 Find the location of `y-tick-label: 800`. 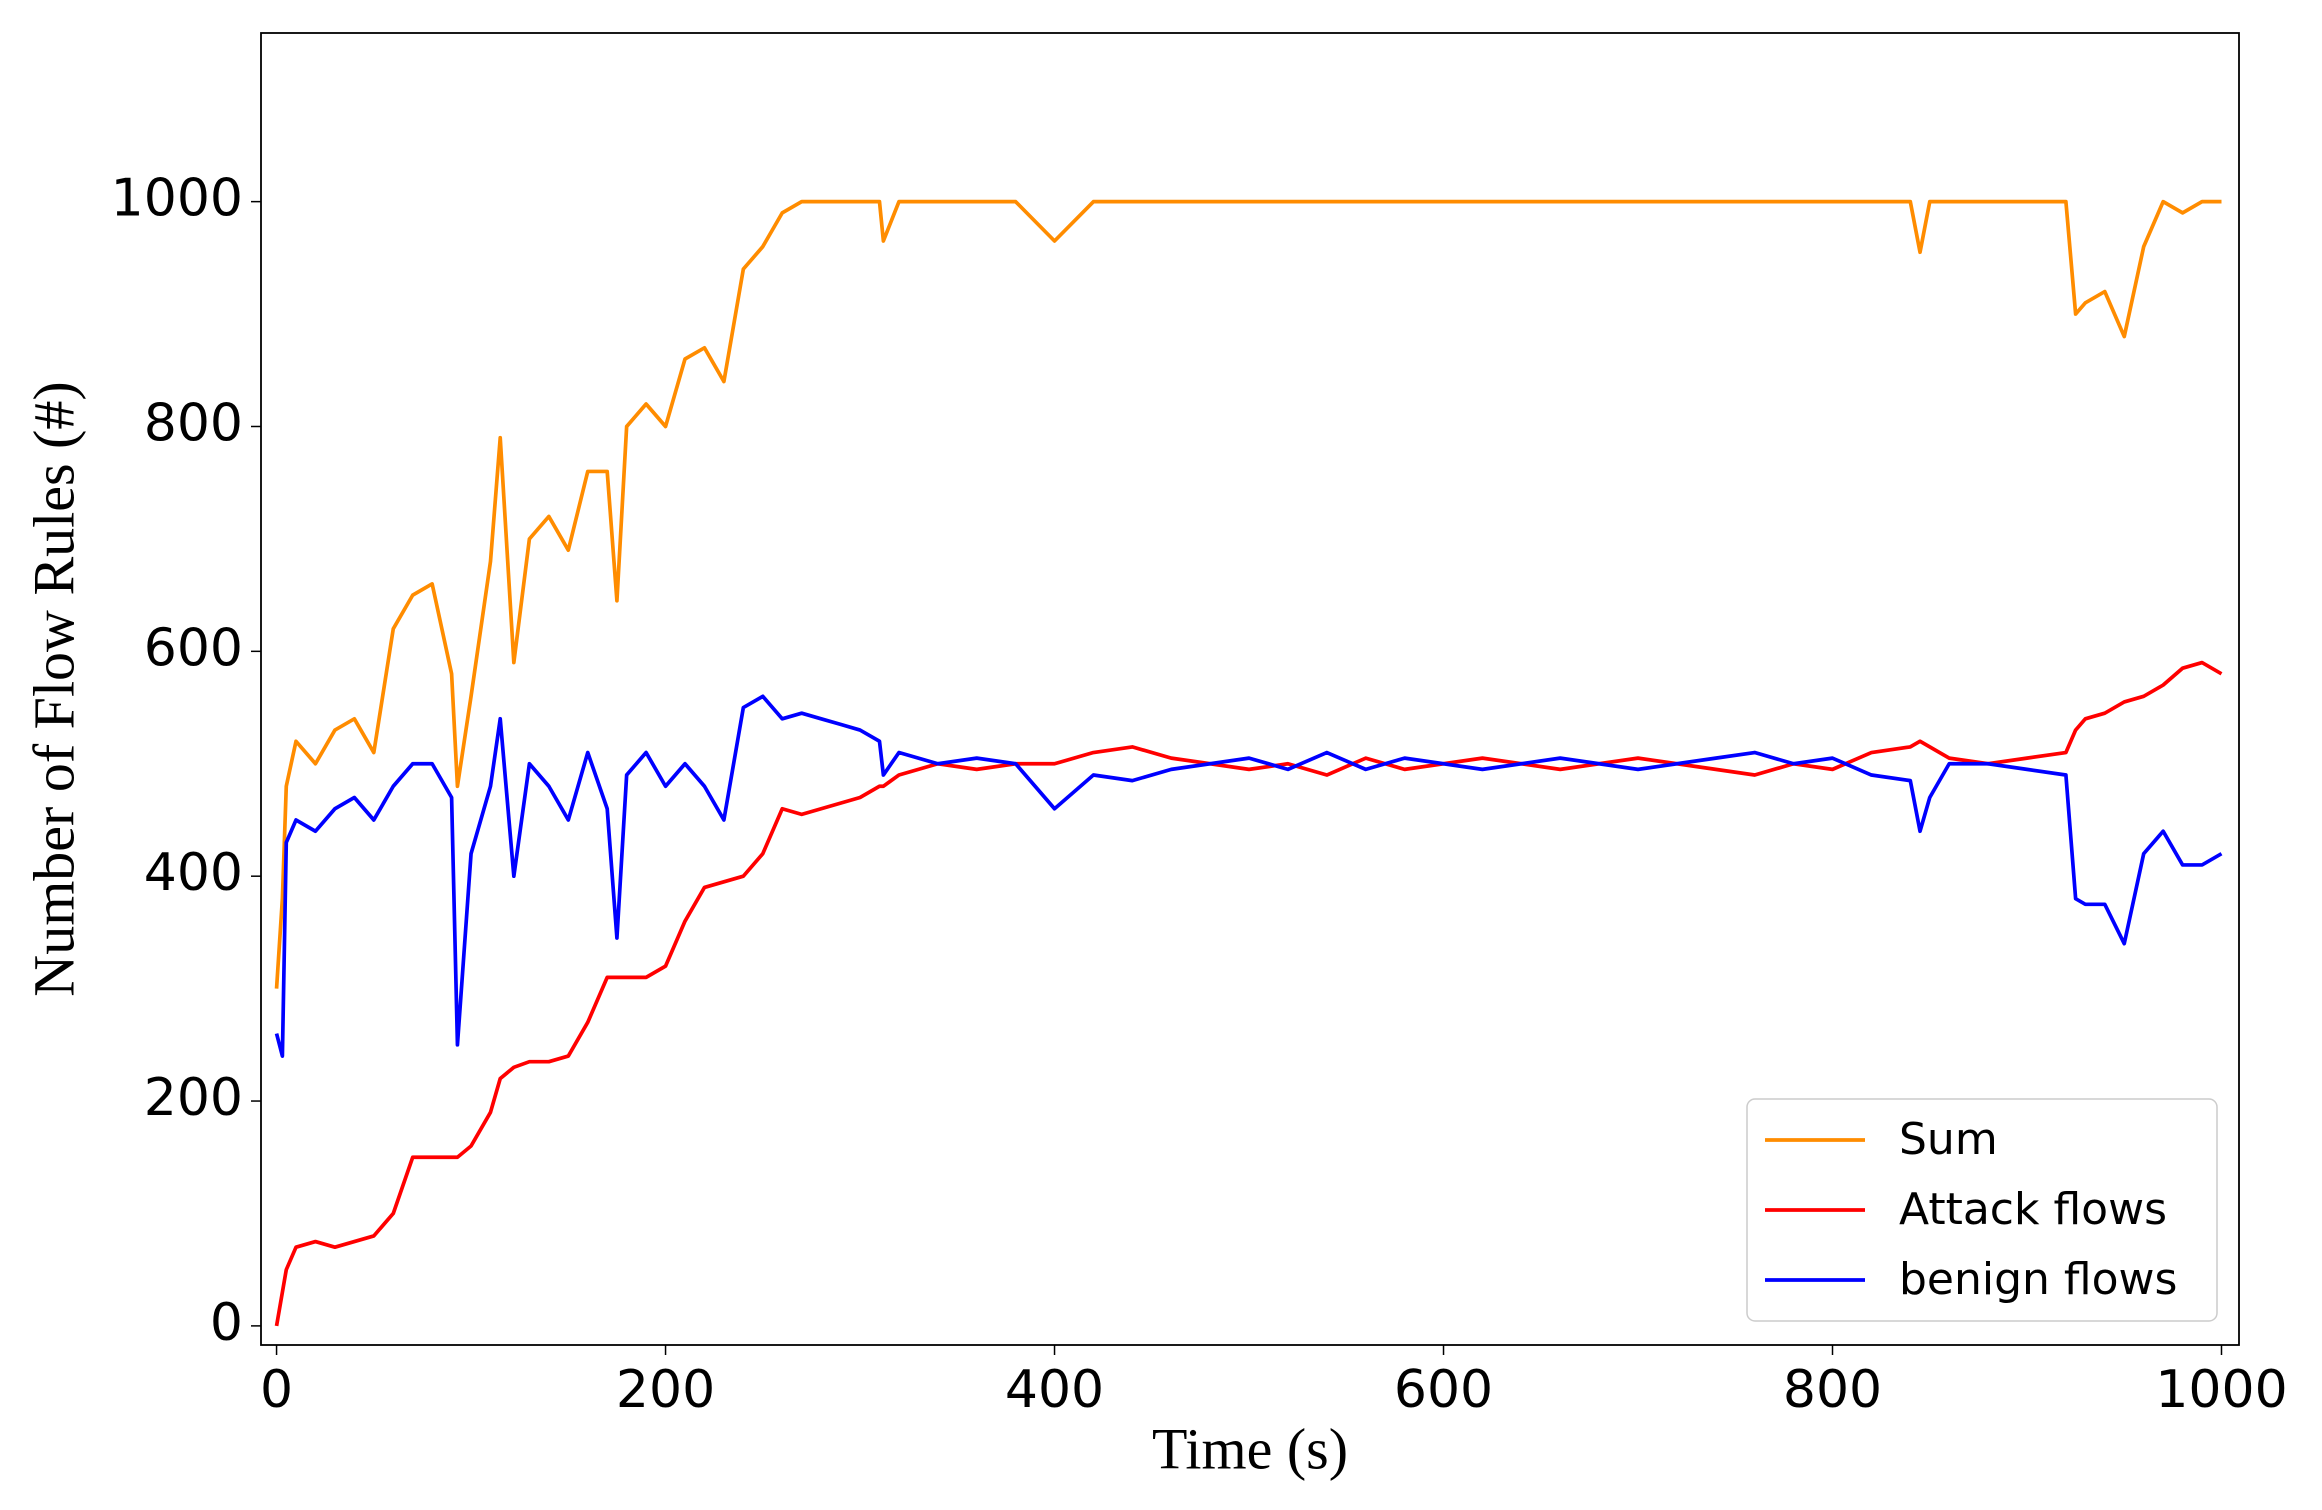

y-tick-label: 800 is located at coordinates (193, 423).